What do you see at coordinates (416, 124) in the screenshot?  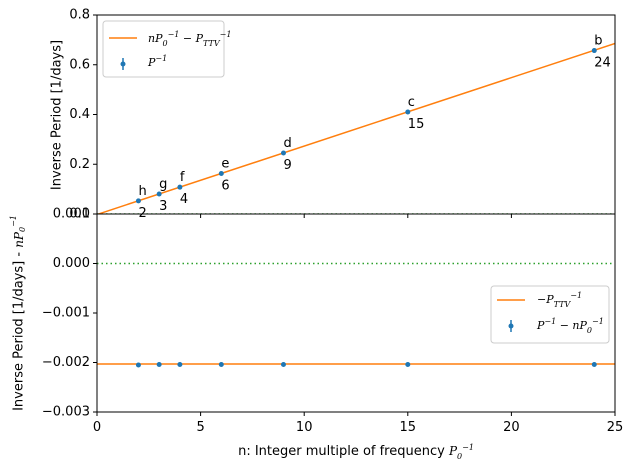 I see `harmonic-n-label: 15` at bounding box center [416, 124].